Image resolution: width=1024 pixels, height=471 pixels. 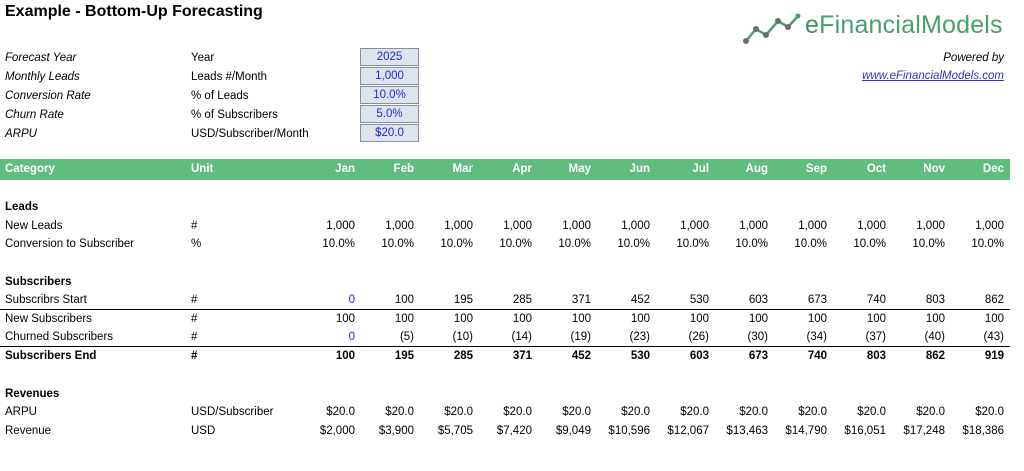 What do you see at coordinates (522, 356) in the screenshot?
I see `month-value: 371` at bounding box center [522, 356].